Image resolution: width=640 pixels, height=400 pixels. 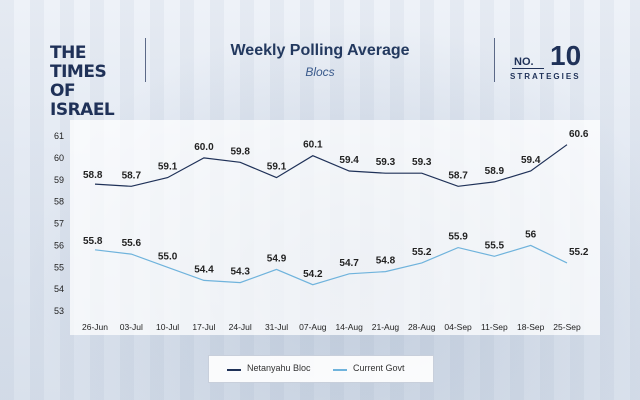 I want to click on legend: Netanyahu Bloc Current Govt, so click(x=321, y=369).